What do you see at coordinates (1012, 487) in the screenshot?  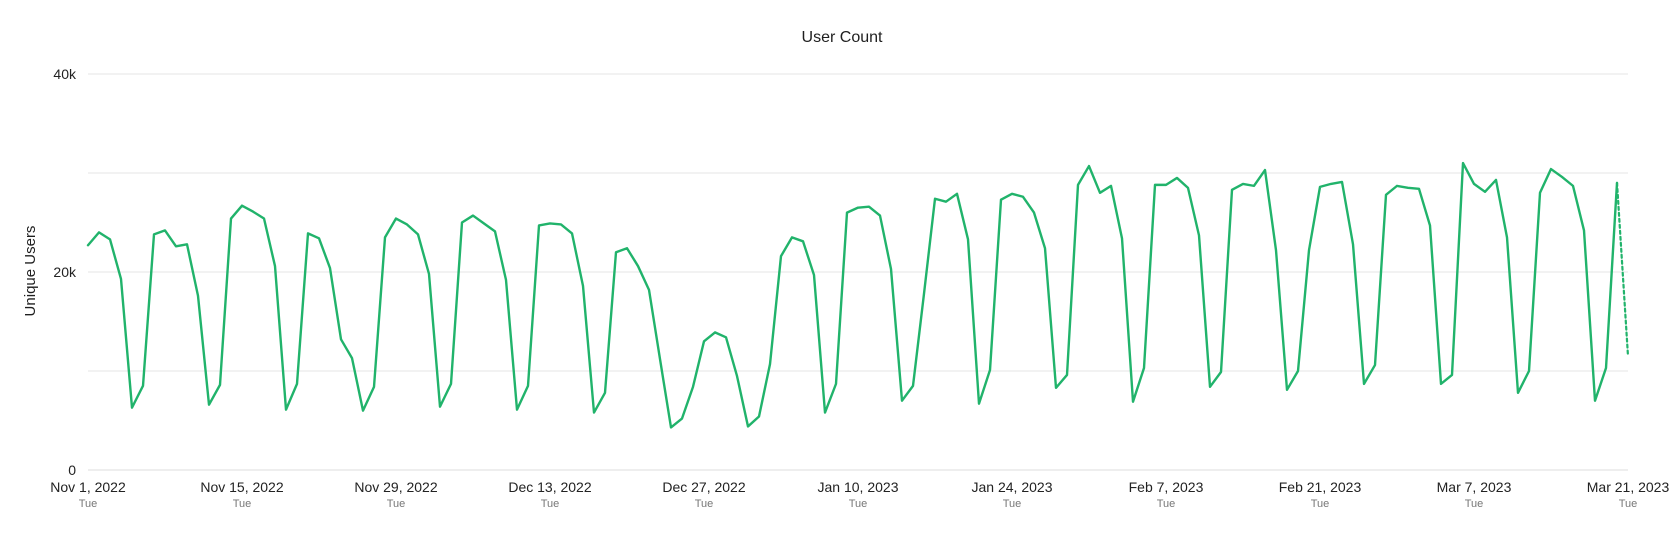 I see `x-tick-label: Jan 24, 2023` at bounding box center [1012, 487].